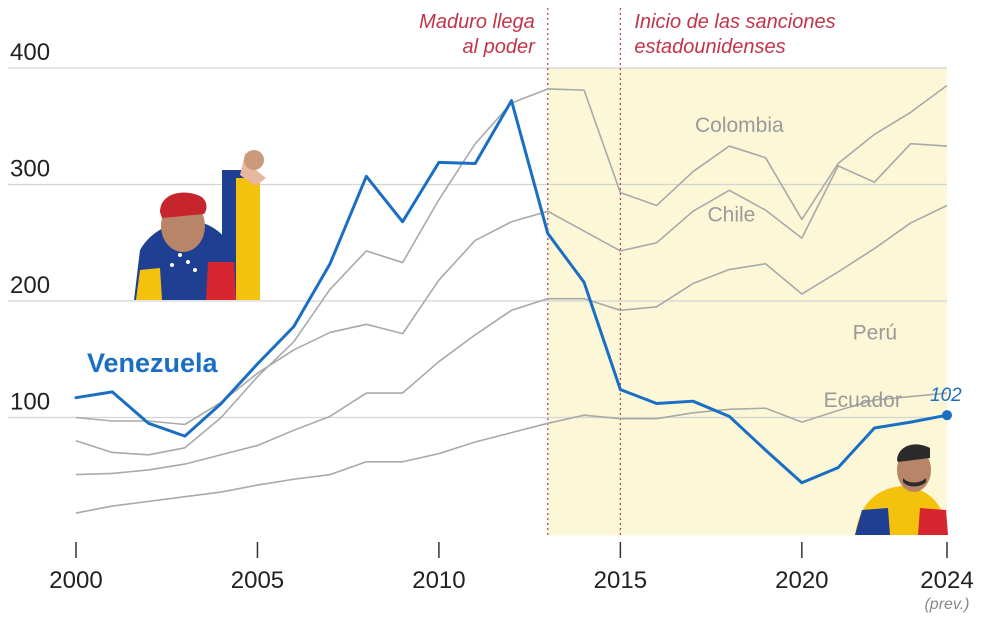 This screenshot has width=982, height=621. What do you see at coordinates (75, 580) in the screenshot?
I see `x-tick-label: 2000` at bounding box center [75, 580].